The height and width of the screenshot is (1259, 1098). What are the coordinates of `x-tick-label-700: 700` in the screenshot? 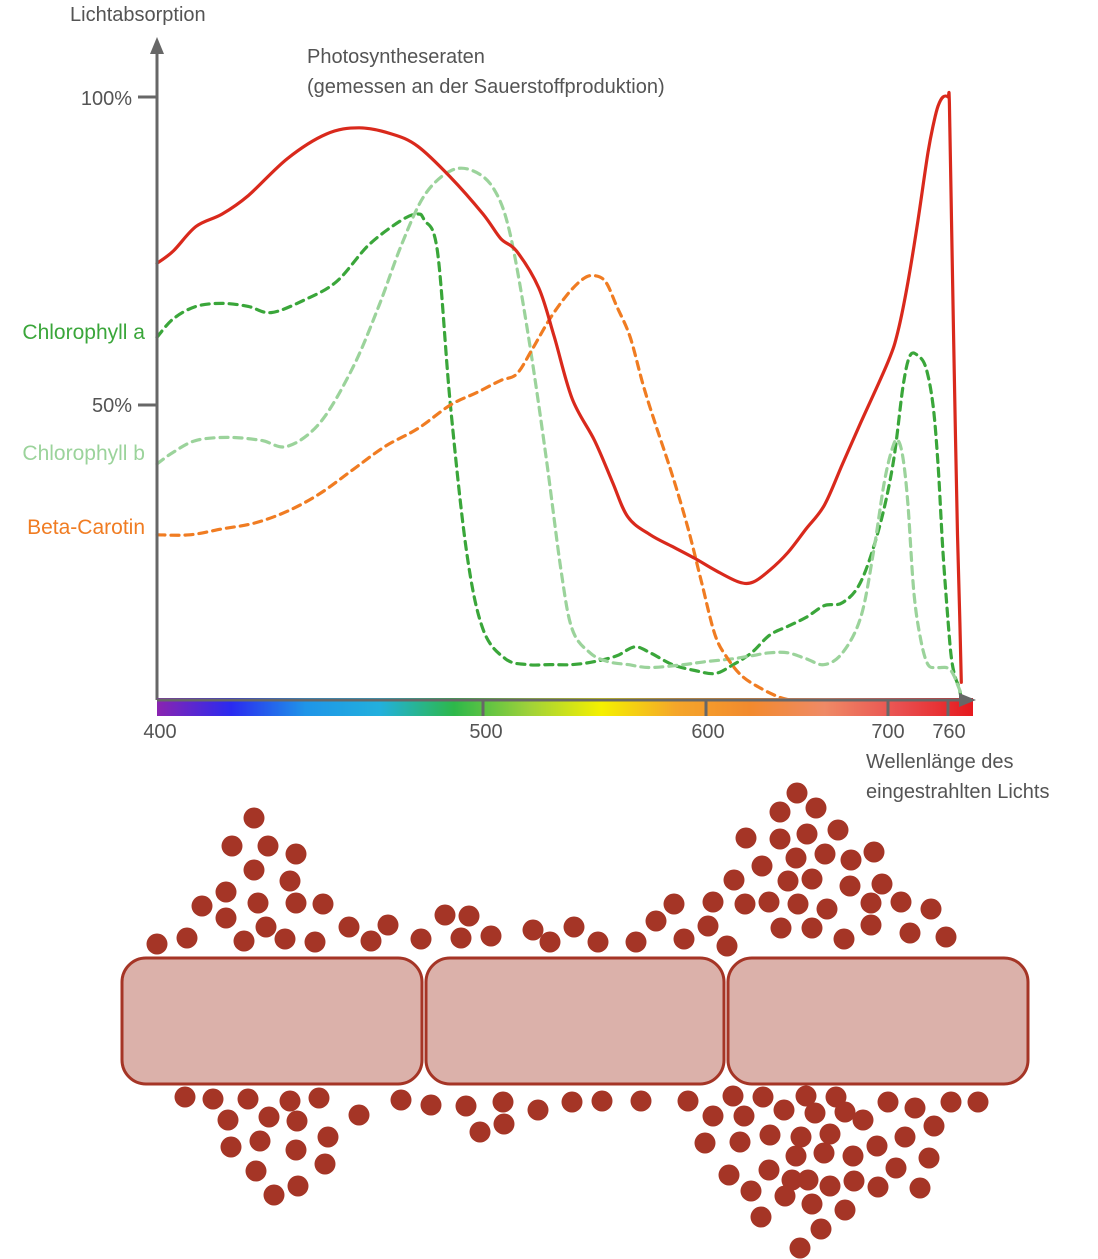 It's located at (887, 732).